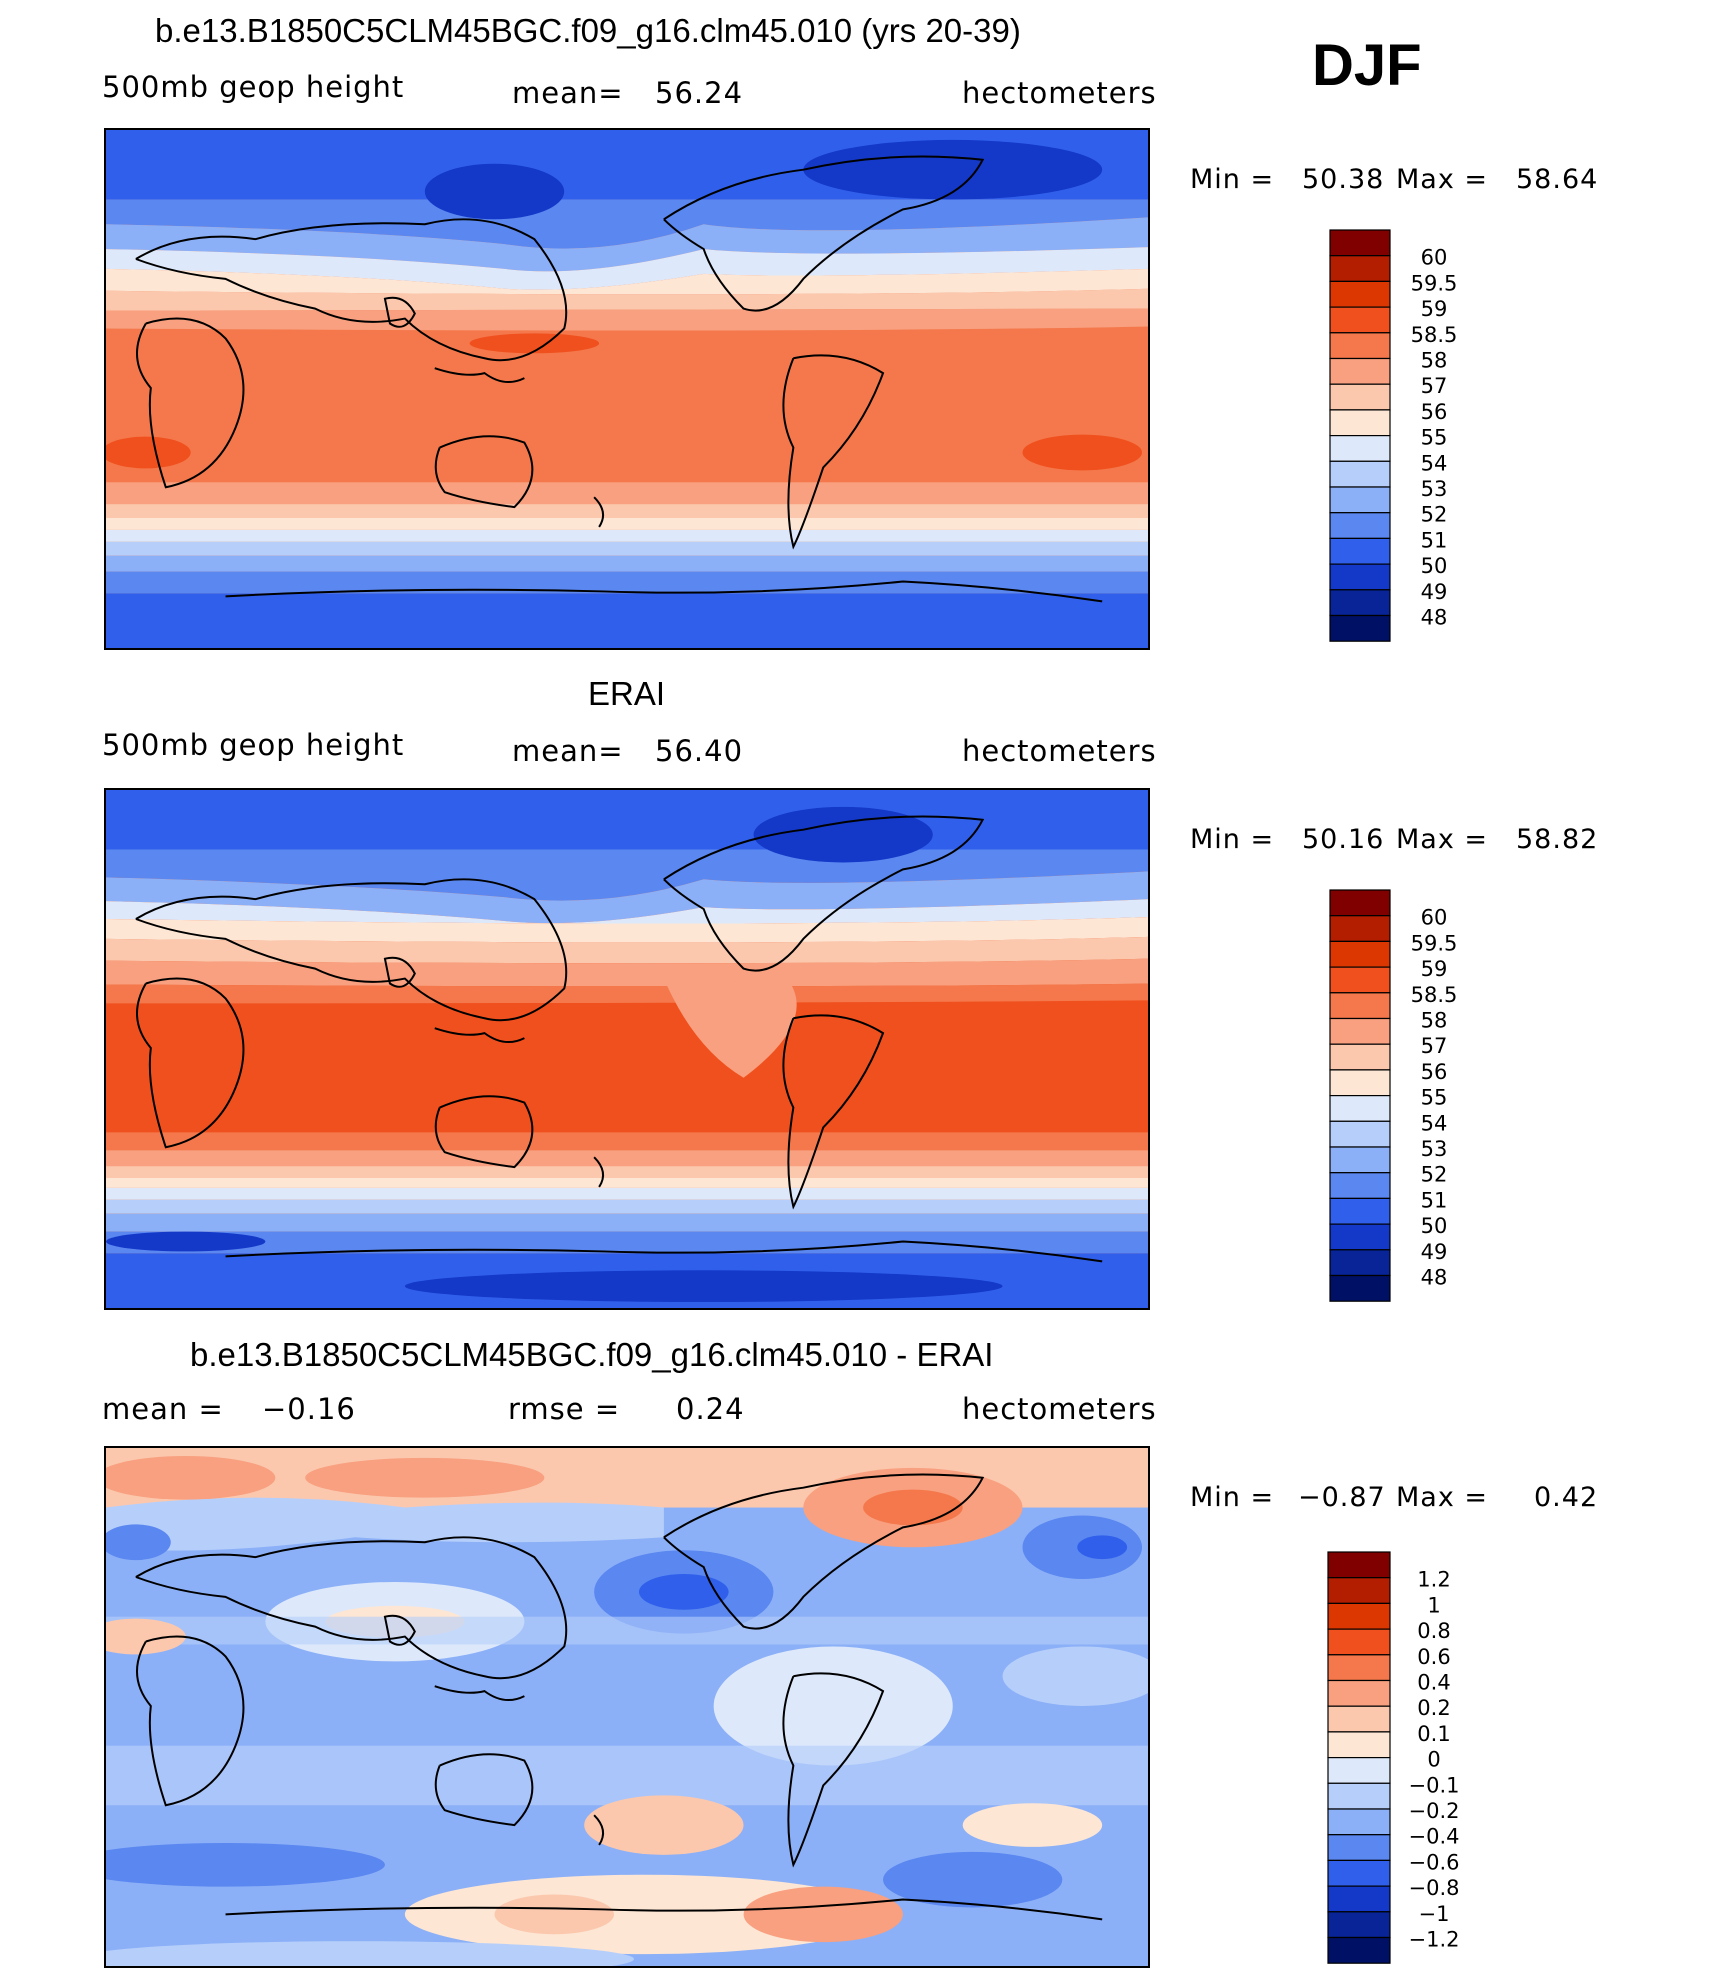 The image size is (1710, 1974). What do you see at coordinates (1434, 1888) in the screenshot?
I see `colorbar-3-label: −0.8` at bounding box center [1434, 1888].